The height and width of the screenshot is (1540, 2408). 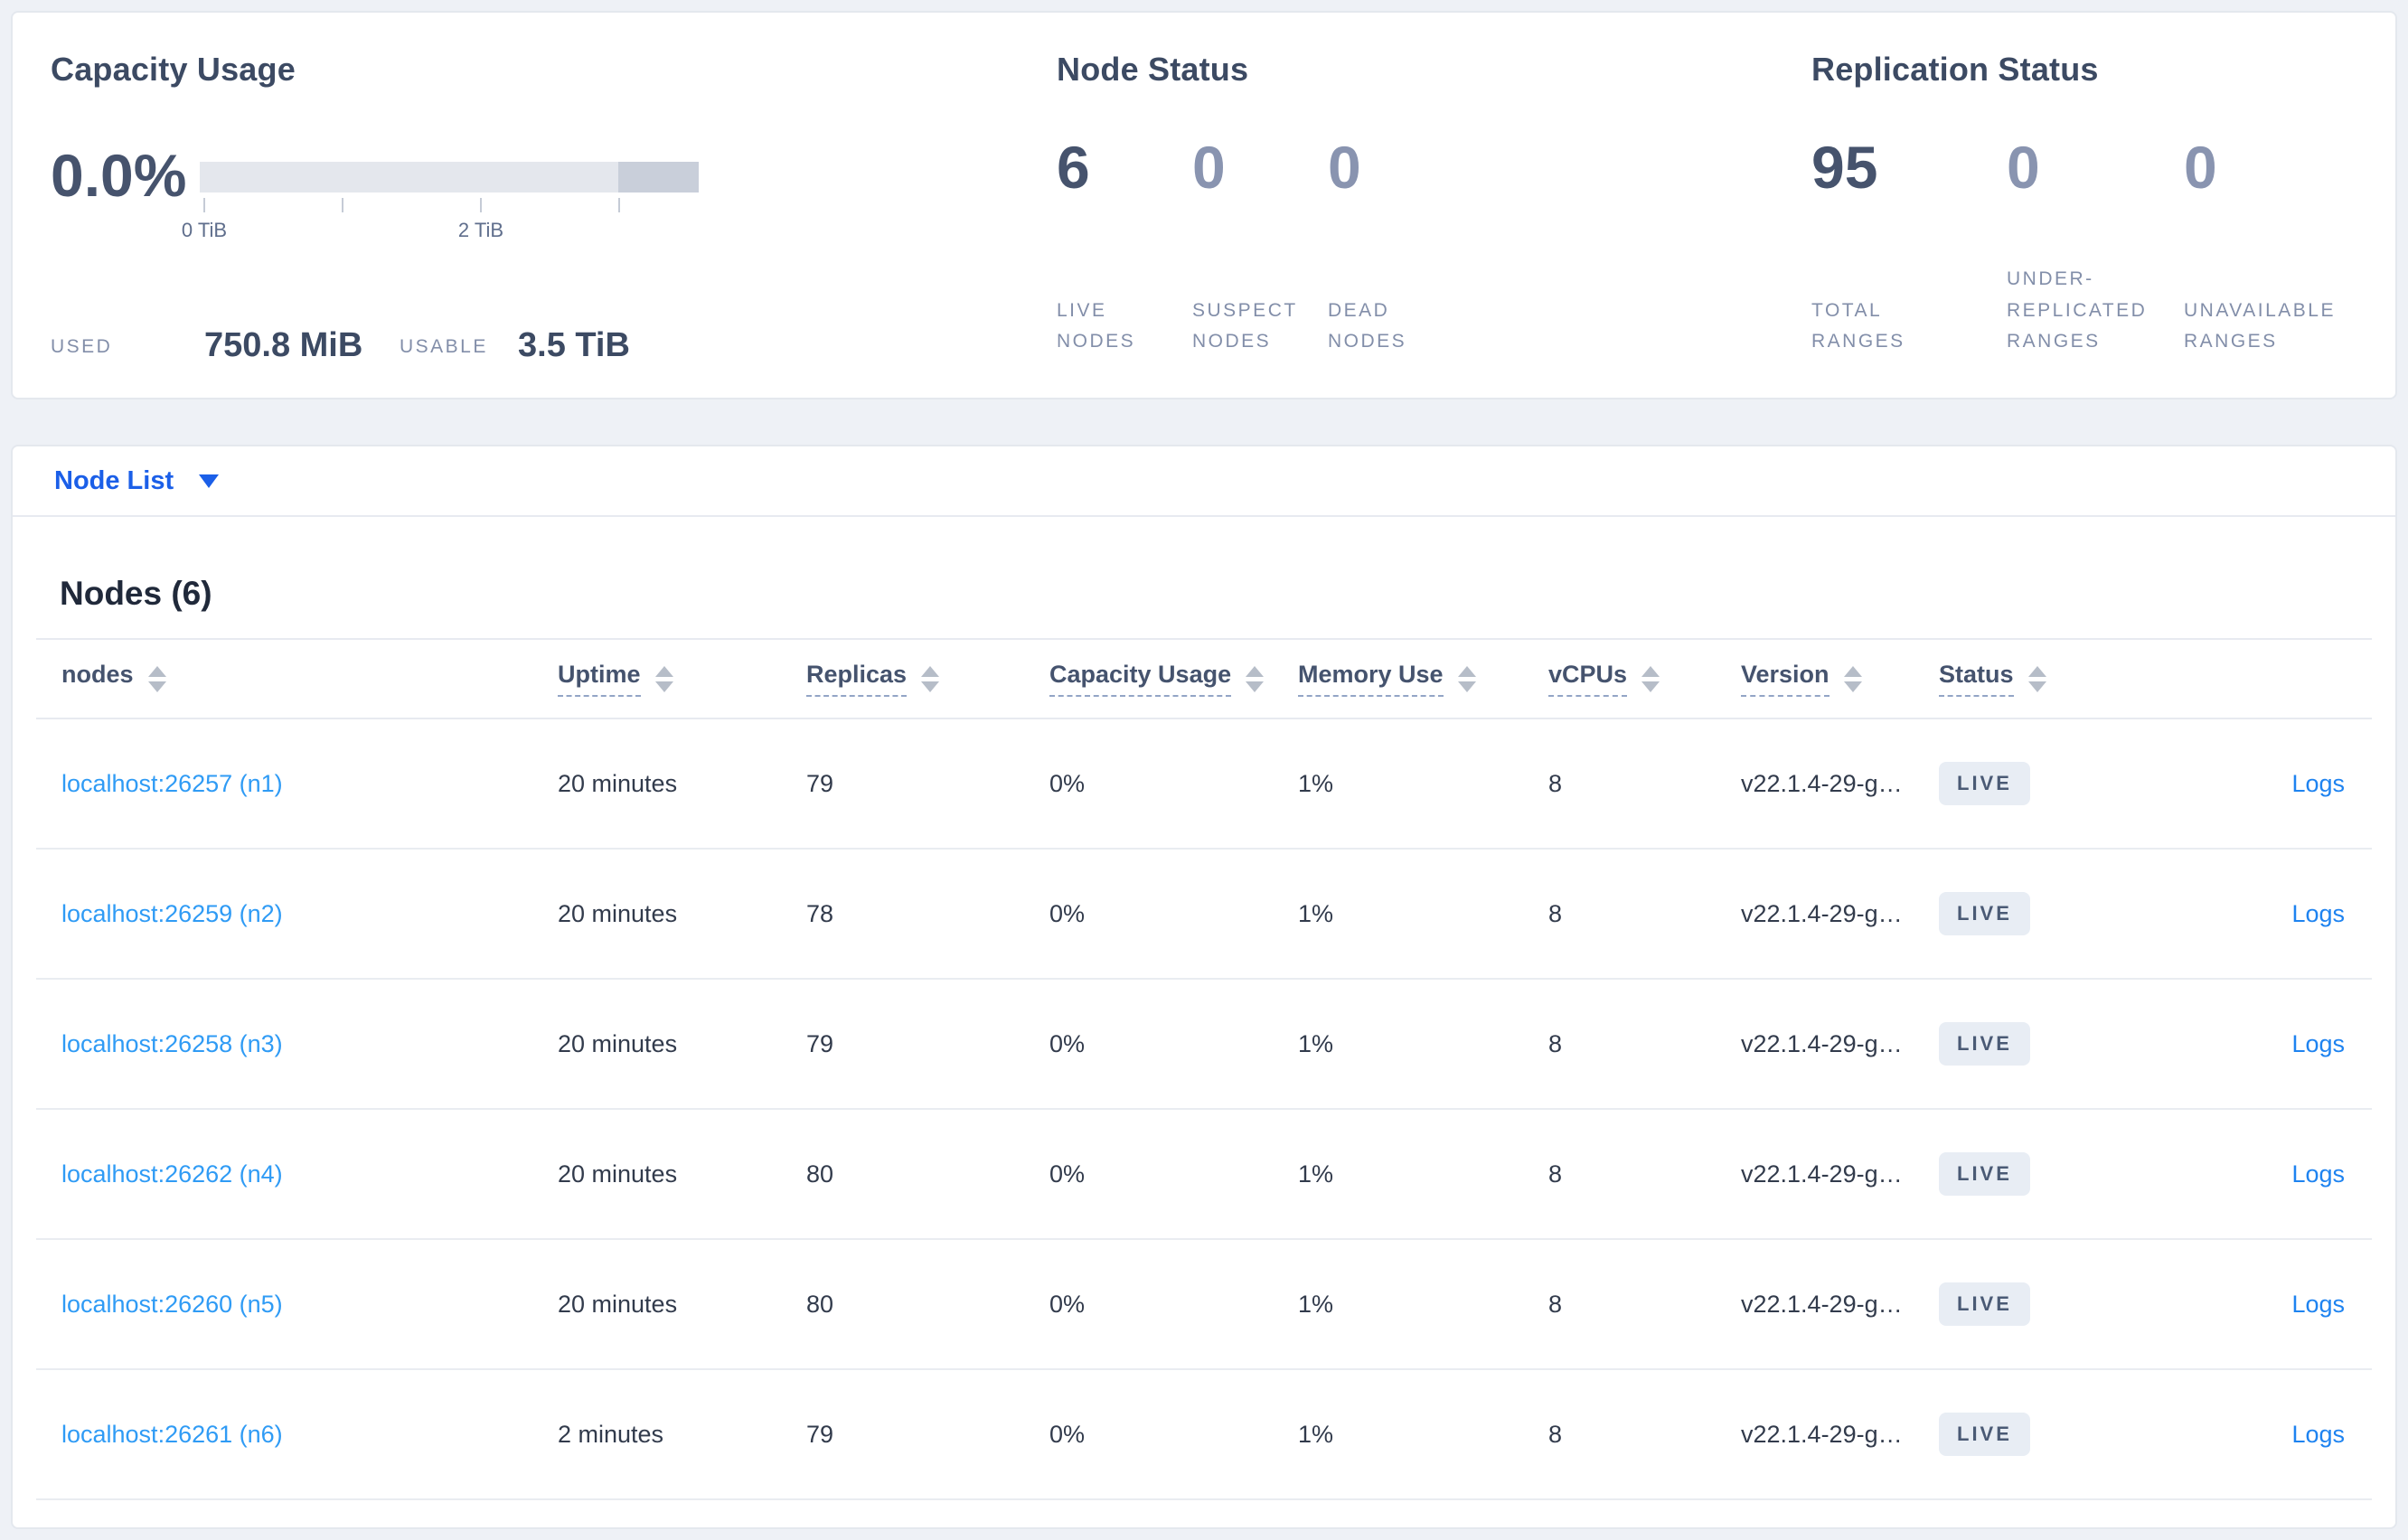 I want to click on node-status-labels: LIVE NODES SUSPECT NODES DEAD NODES, so click(x=1260, y=313).